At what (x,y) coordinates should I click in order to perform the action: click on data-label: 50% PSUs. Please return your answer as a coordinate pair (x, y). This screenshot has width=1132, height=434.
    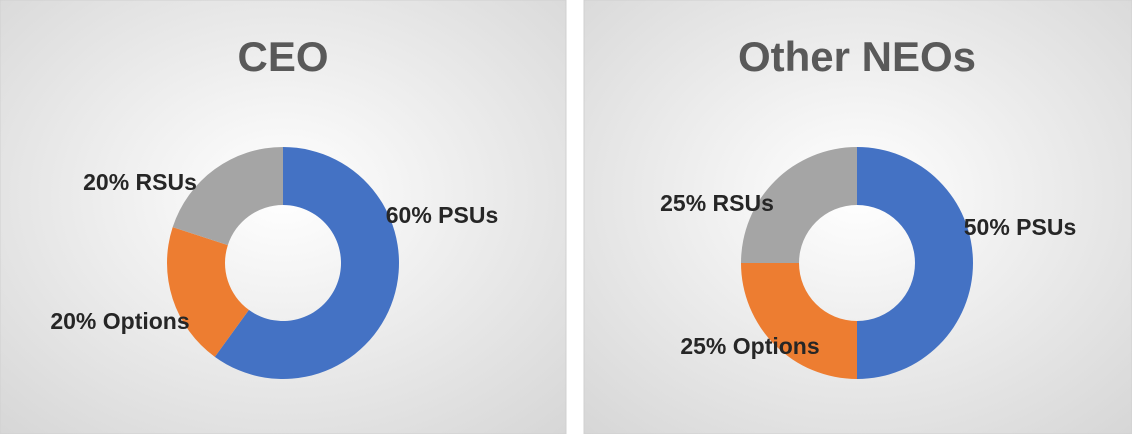
    Looking at the image, I should click on (1020, 227).